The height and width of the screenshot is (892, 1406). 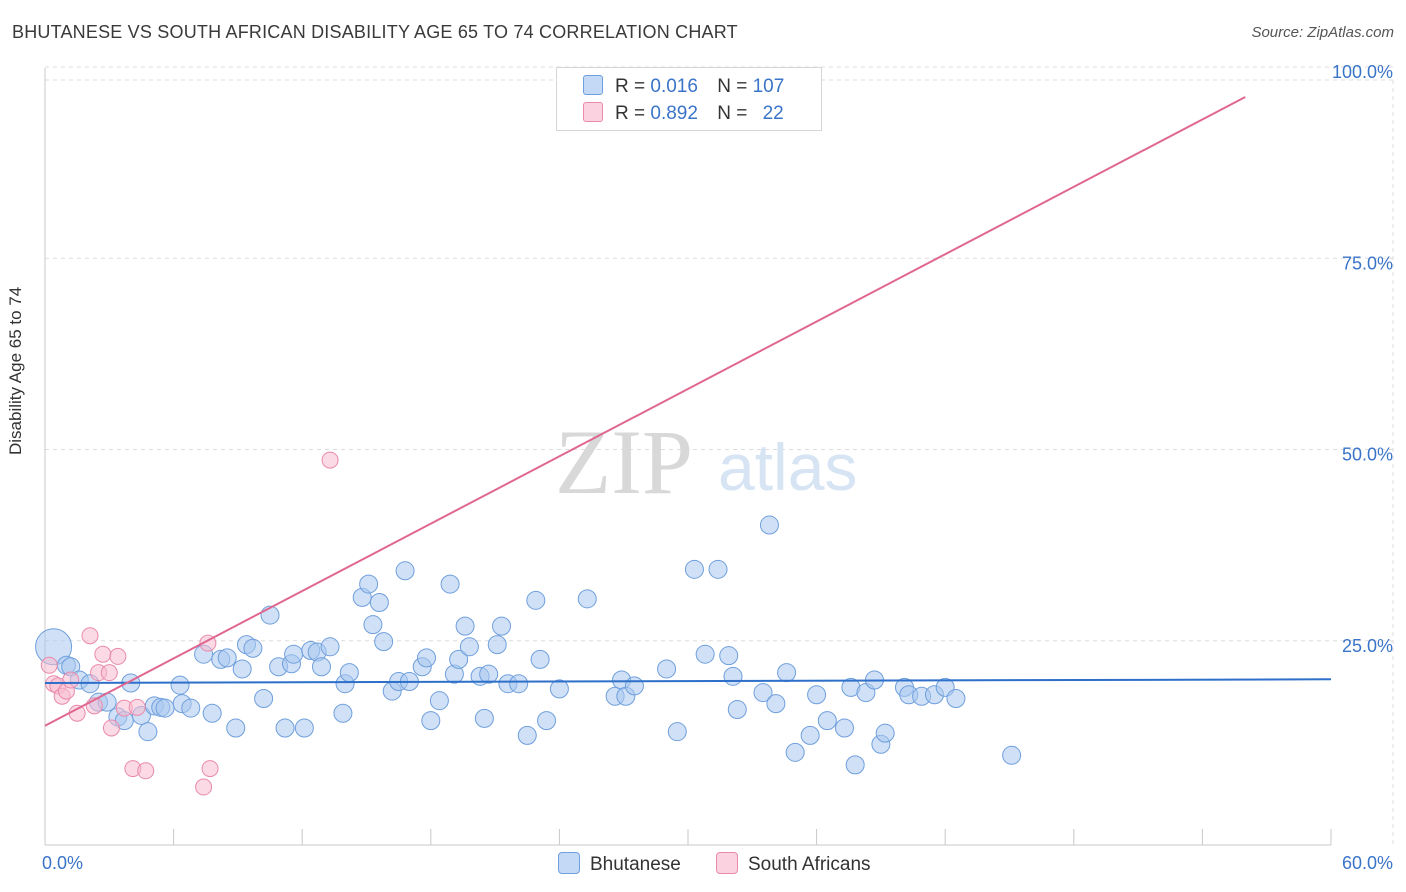 I want to click on legend-row-bhutanese: R = 0.016 N = 107, so click(x=683, y=86).